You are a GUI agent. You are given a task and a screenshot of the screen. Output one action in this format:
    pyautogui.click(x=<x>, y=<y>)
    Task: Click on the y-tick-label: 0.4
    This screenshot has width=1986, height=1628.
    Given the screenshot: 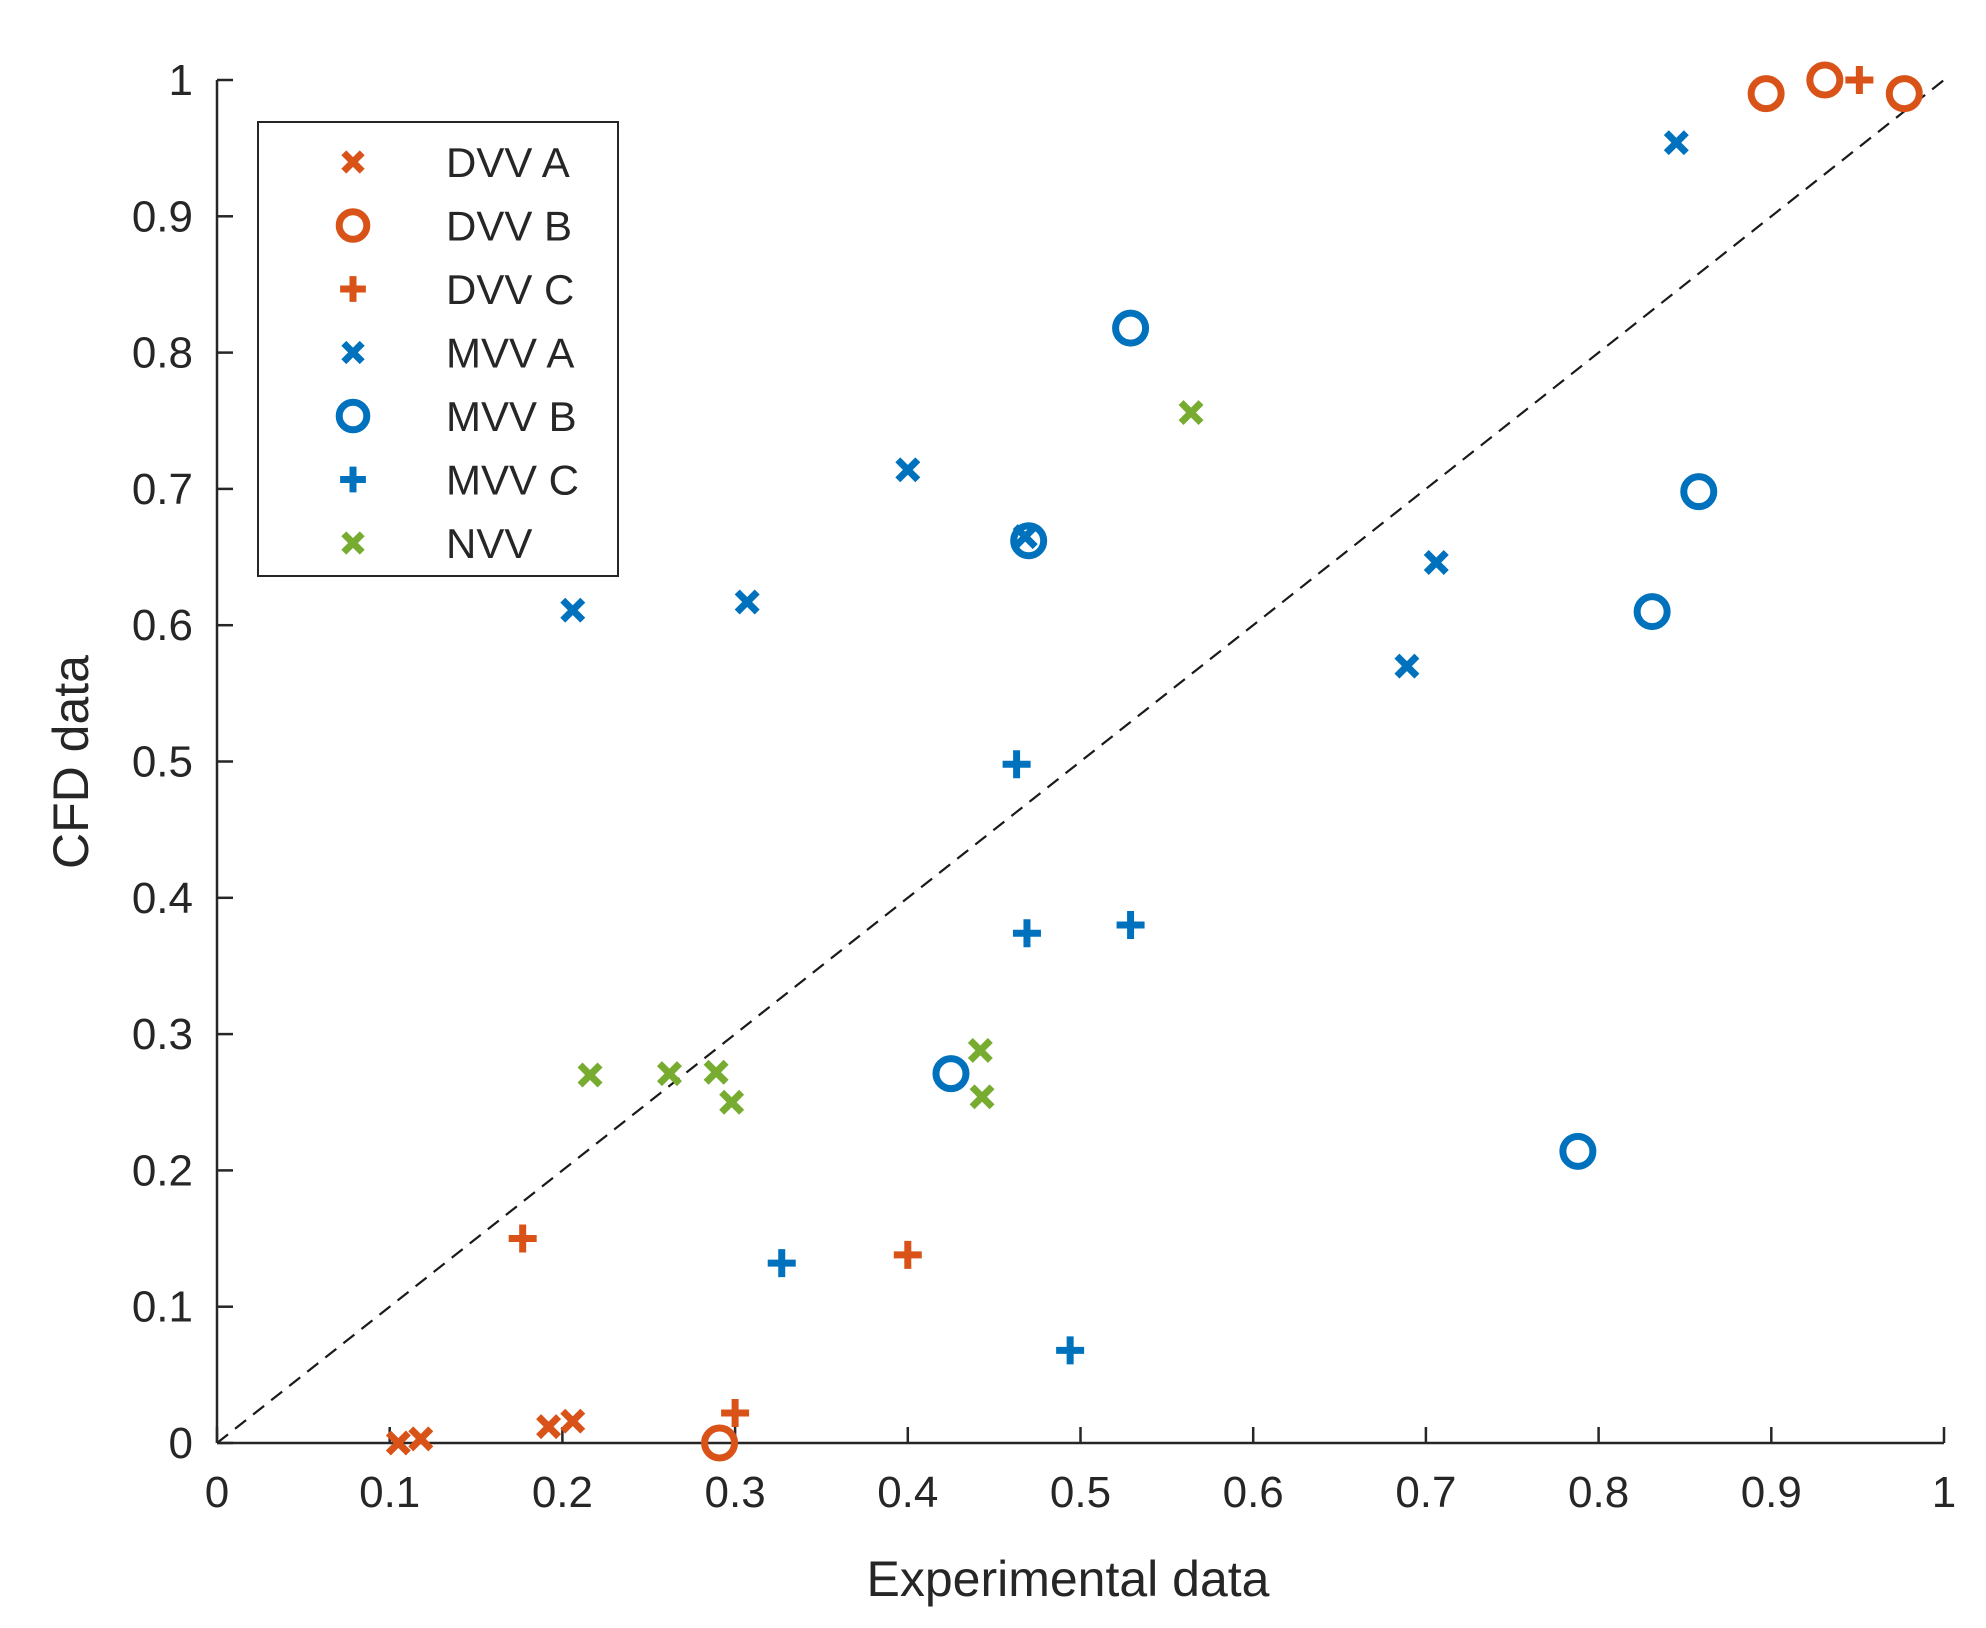 What is the action you would take?
    pyautogui.click(x=162, y=898)
    